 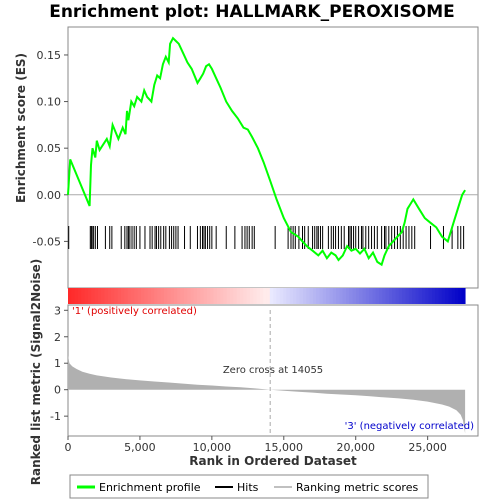 I want to click on ranking-metric-area, so click(x=267, y=394).